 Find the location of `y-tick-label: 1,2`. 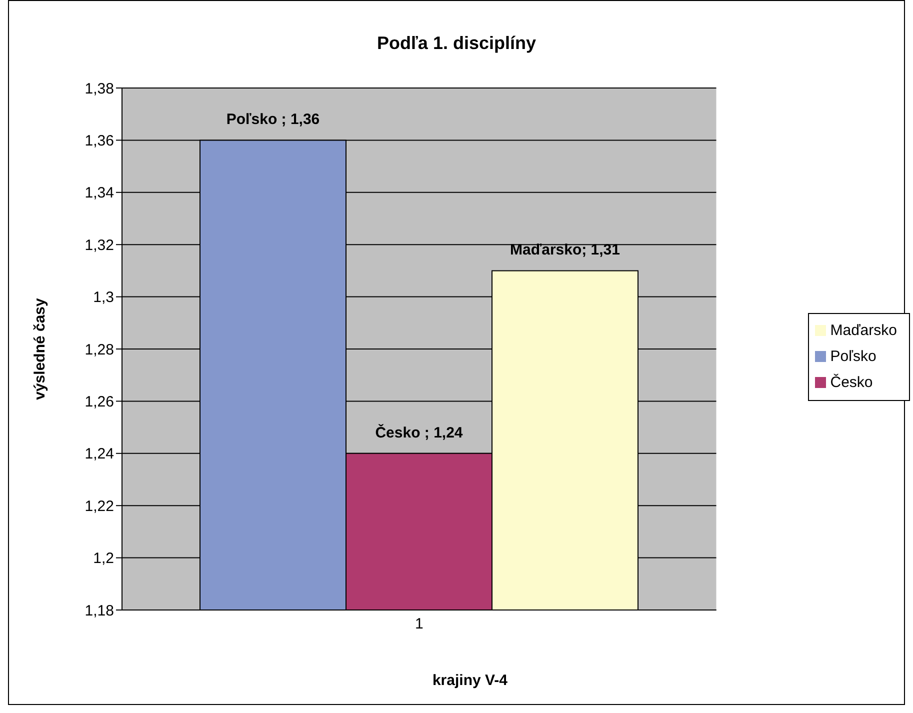

y-tick-label: 1,2 is located at coordinates (103, 559).